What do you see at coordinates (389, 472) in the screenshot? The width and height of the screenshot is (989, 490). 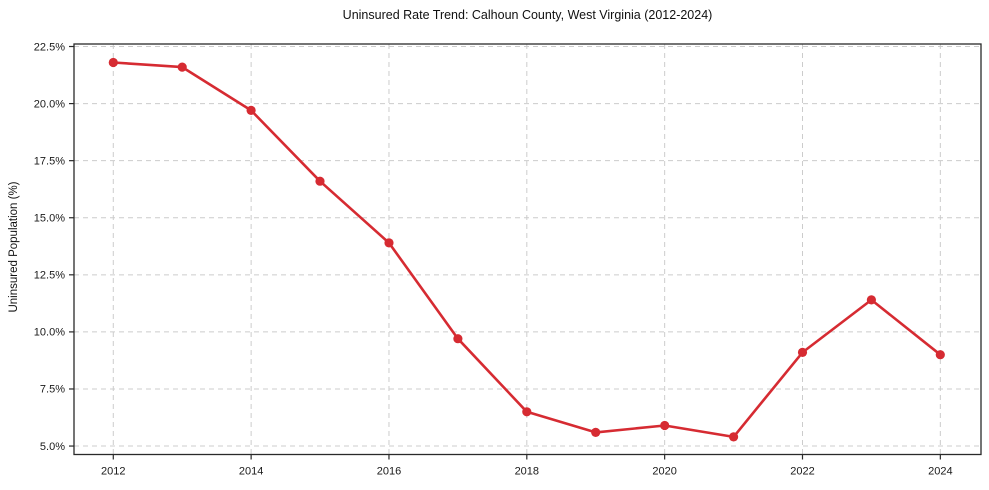 I see `x-tick-label: 2016` at bounding box center [389, 472].